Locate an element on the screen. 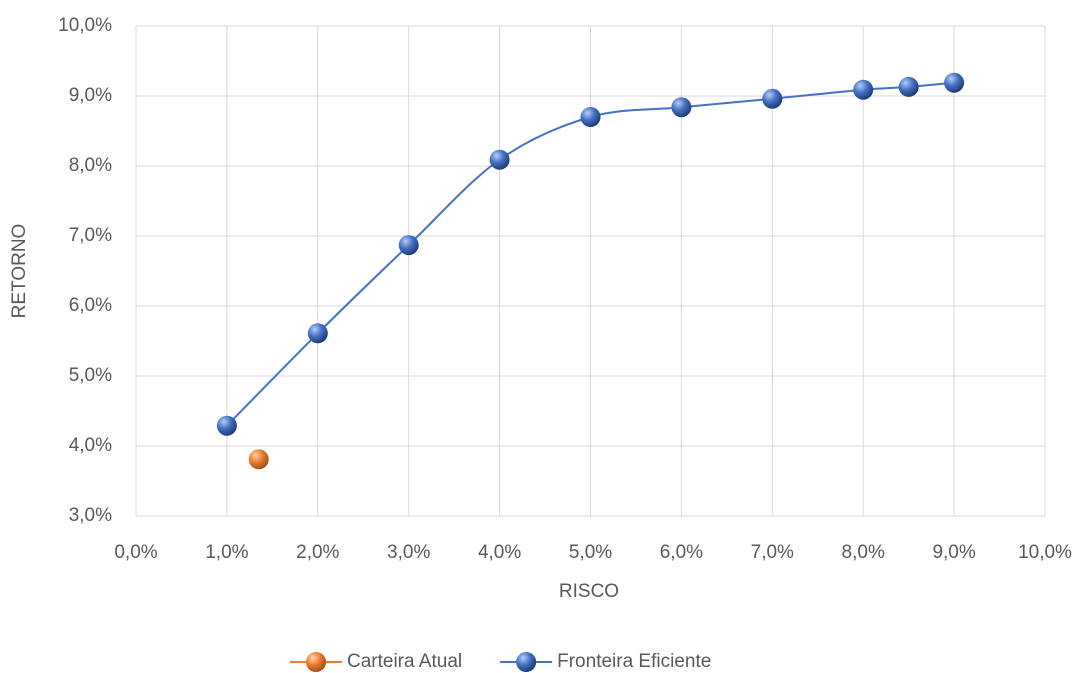 Image resolution: width=1078 pixels, height=673 pixels. x-tick-label: 1,0% is located at coordinates (226, 552).